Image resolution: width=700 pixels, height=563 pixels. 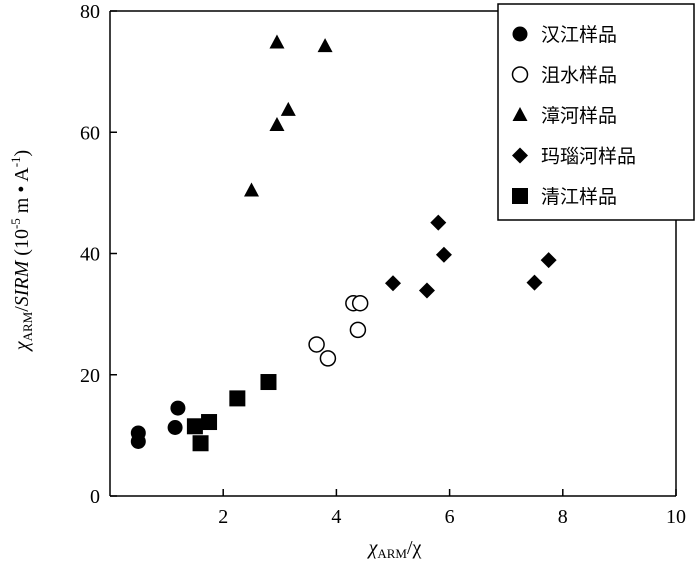 I want to click on x-tick-label: 8, so click(x=563, y=517).